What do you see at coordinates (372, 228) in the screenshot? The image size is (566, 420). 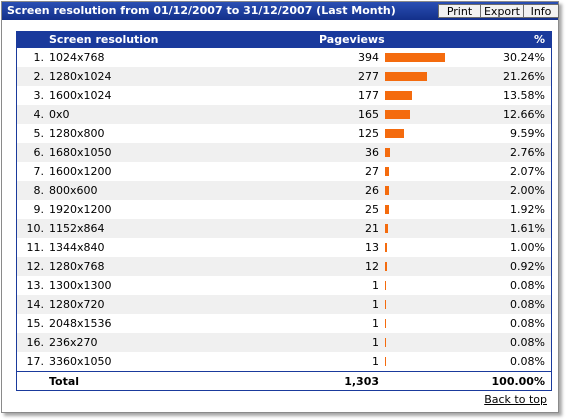 I see `row-pageviews: 21` at bounding box center [372, 228].